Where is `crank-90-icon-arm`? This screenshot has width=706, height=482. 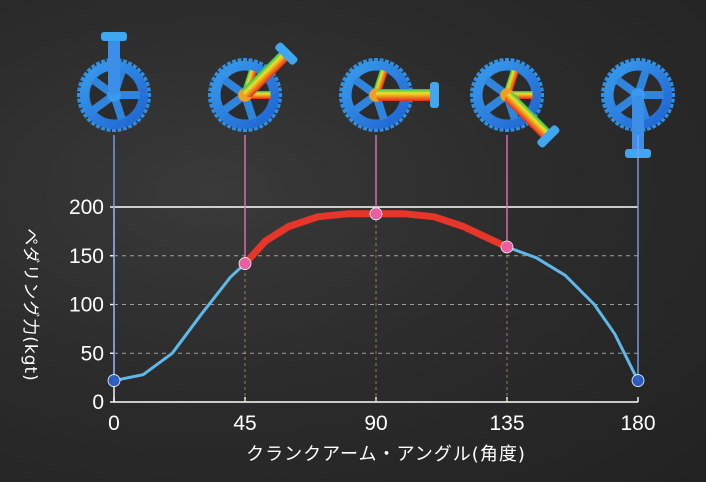 crank-90-icon-arm is located at coordinates (407, 95).